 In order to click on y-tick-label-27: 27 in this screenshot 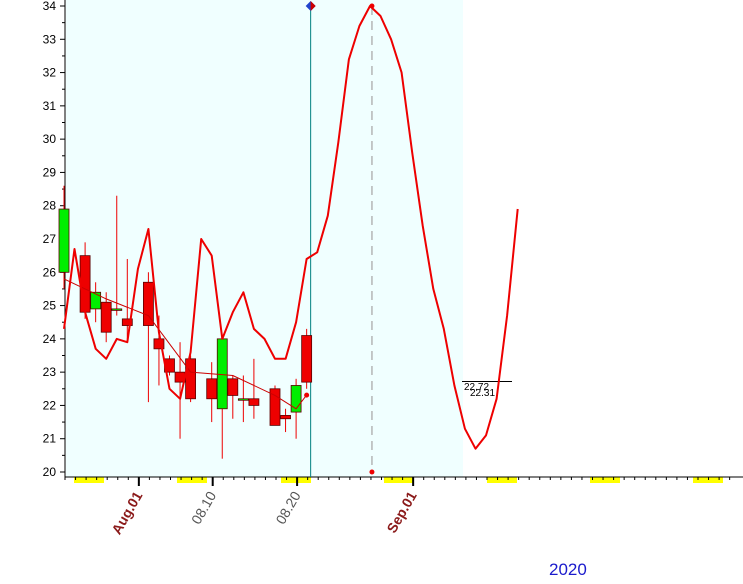, I will do `click(50, 239)`.